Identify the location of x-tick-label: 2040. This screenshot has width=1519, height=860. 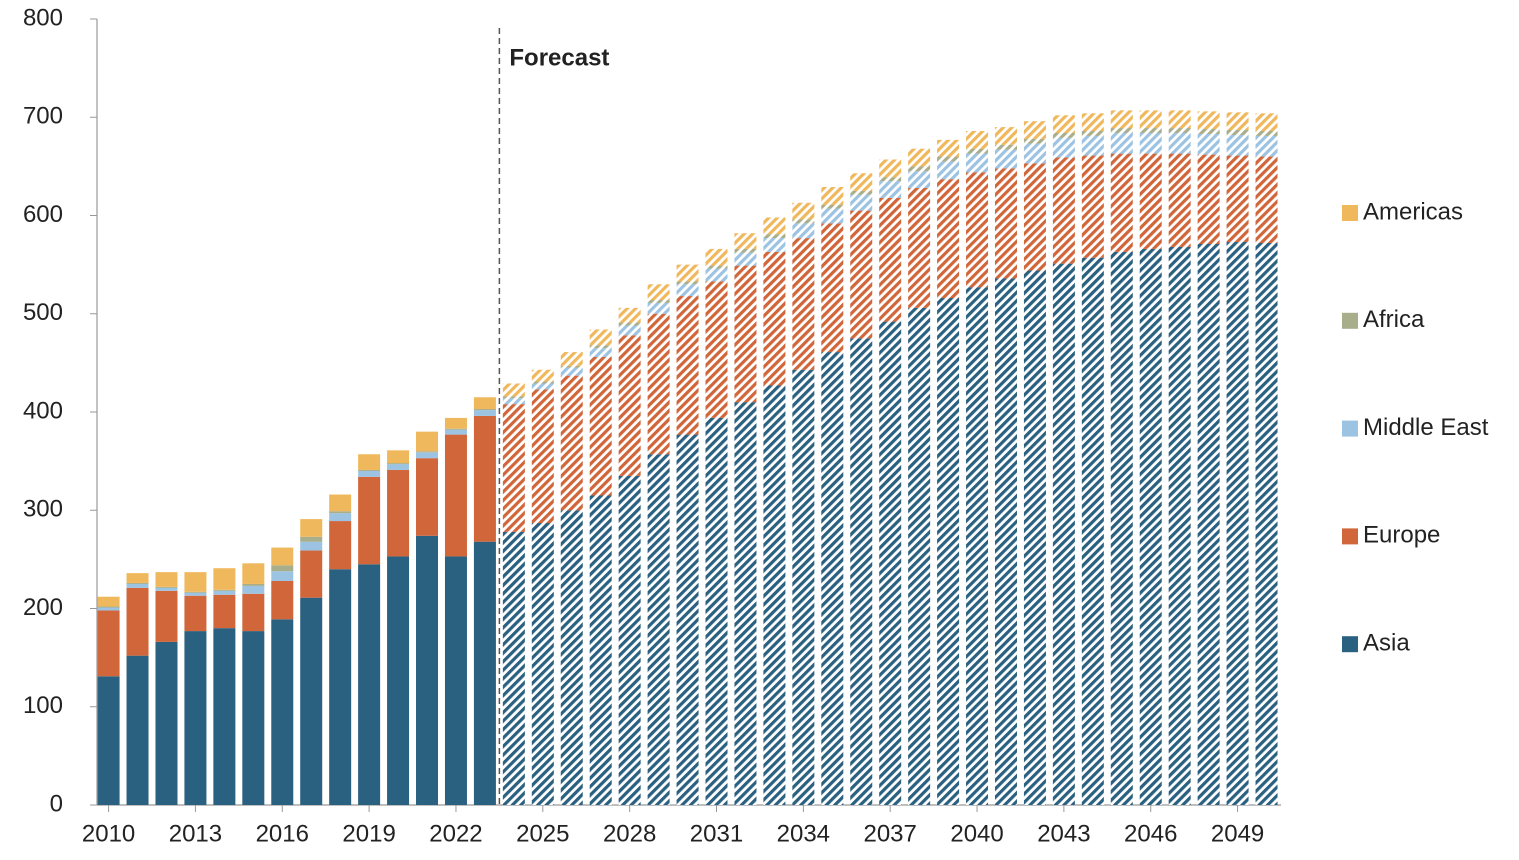
(976, 833).